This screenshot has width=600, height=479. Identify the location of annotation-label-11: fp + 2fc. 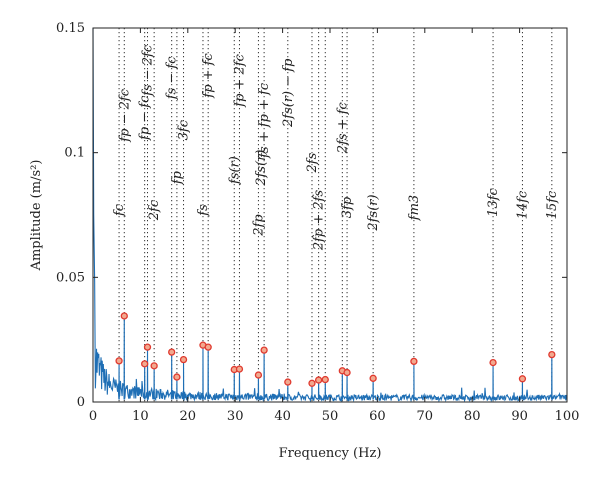
(240, 80).